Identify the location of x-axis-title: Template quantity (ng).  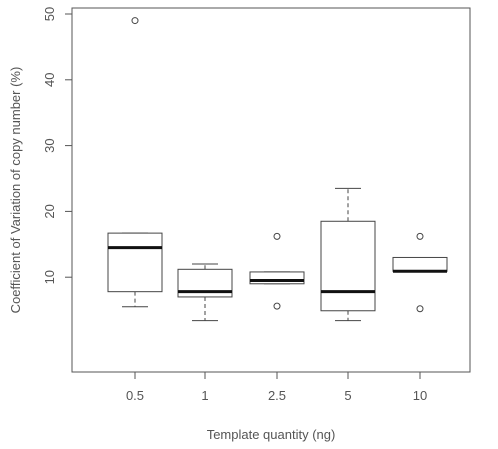
(271, 434).